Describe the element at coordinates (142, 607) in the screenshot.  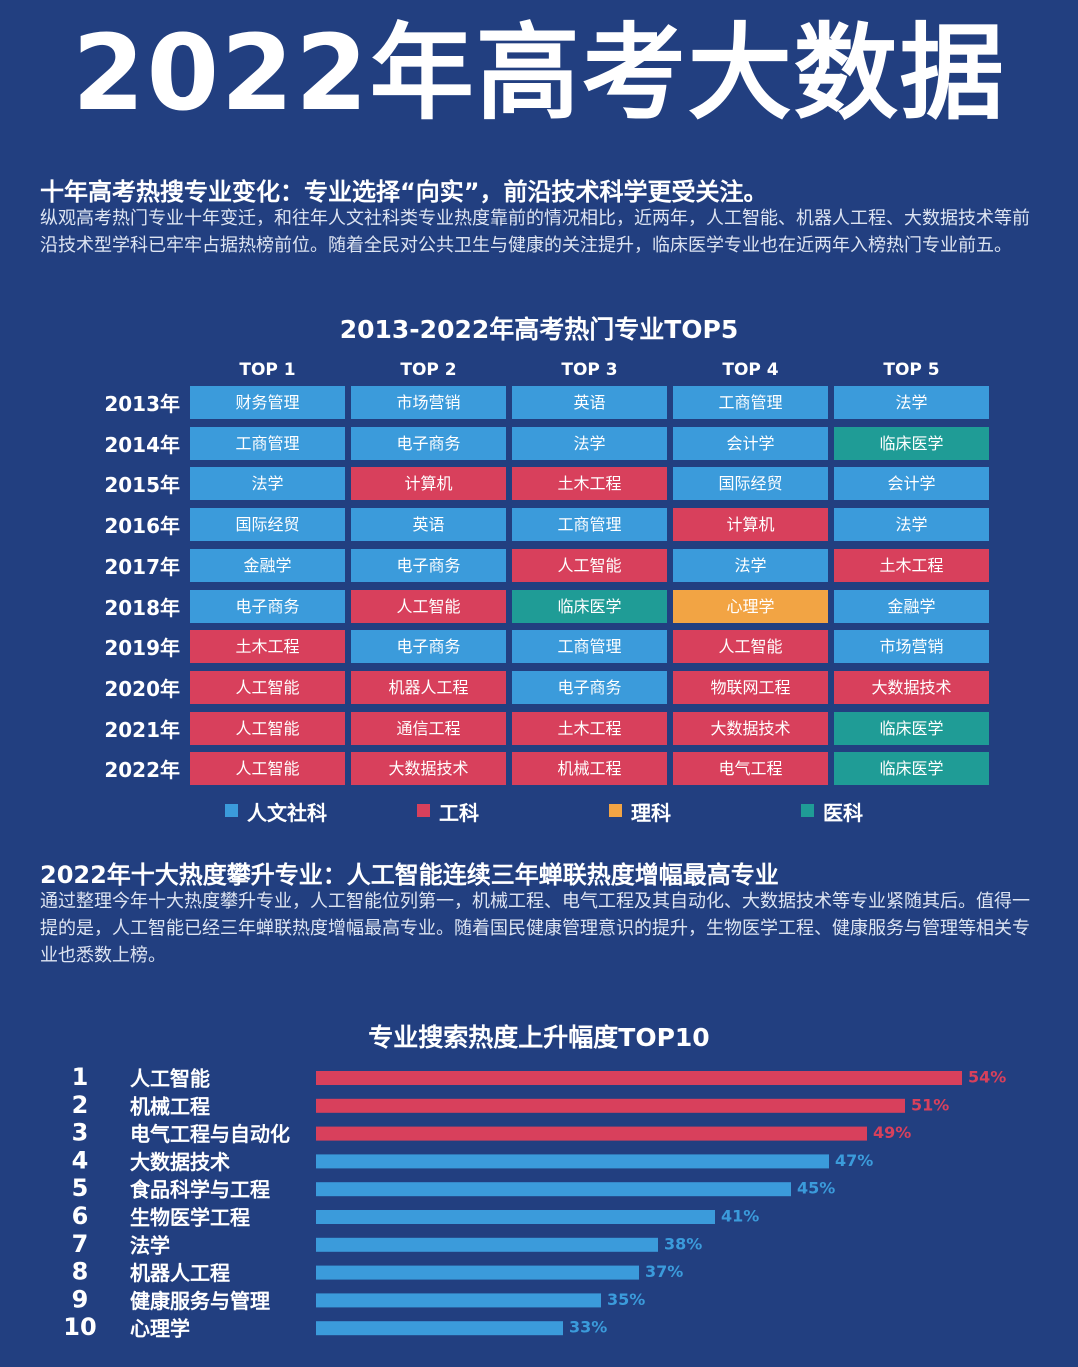
I see `row-year: 2018年` at that location.